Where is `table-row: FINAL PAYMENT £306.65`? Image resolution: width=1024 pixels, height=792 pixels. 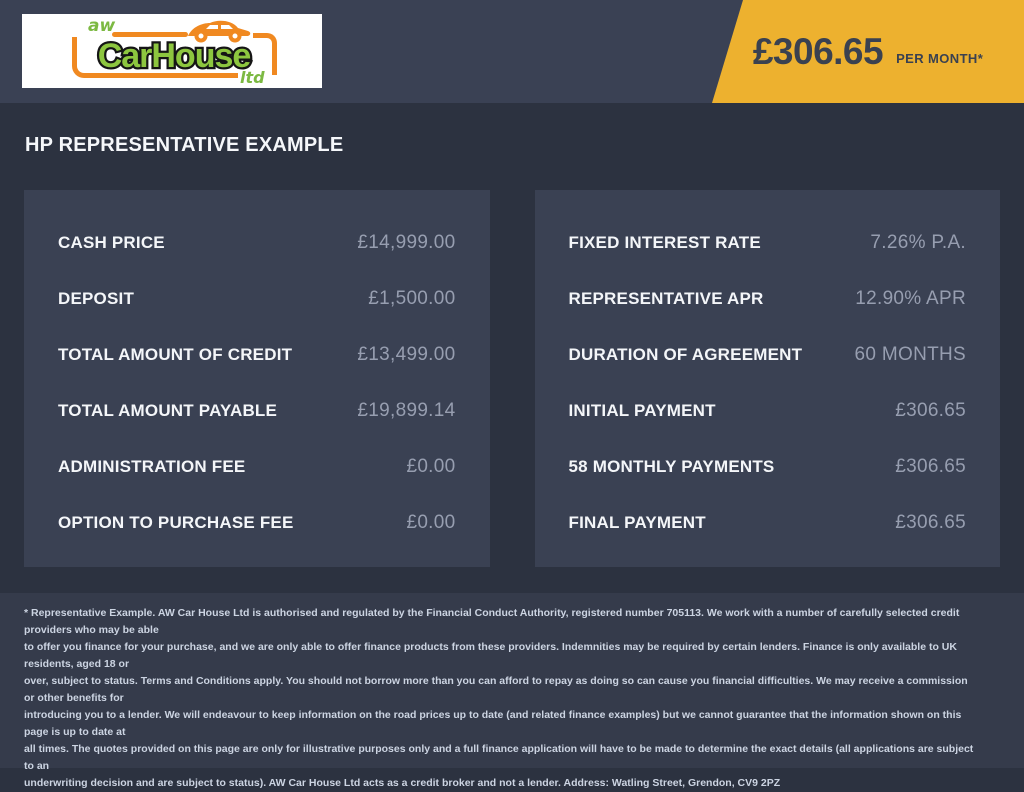
table-row: FINAL PAYMENT £306.65 is located at coordinates (768, 523).